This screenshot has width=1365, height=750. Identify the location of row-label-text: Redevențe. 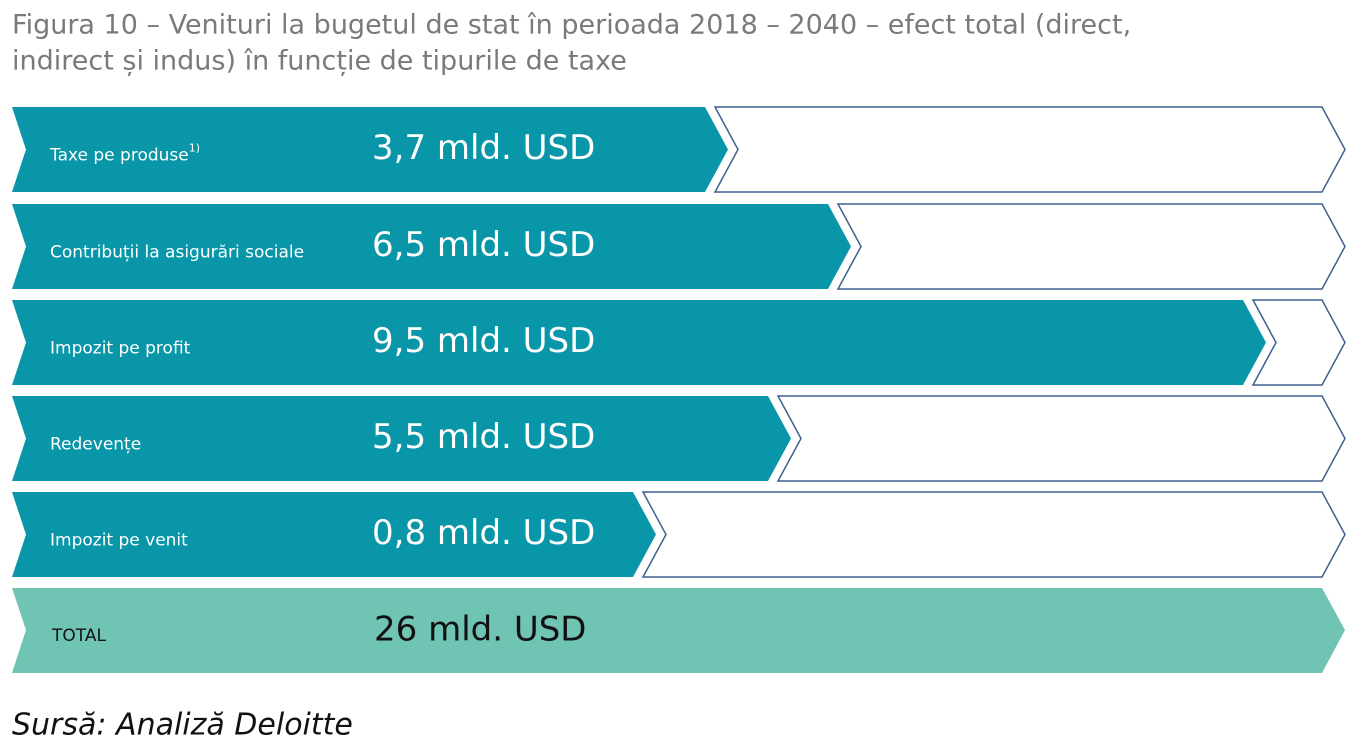
(95, 445).